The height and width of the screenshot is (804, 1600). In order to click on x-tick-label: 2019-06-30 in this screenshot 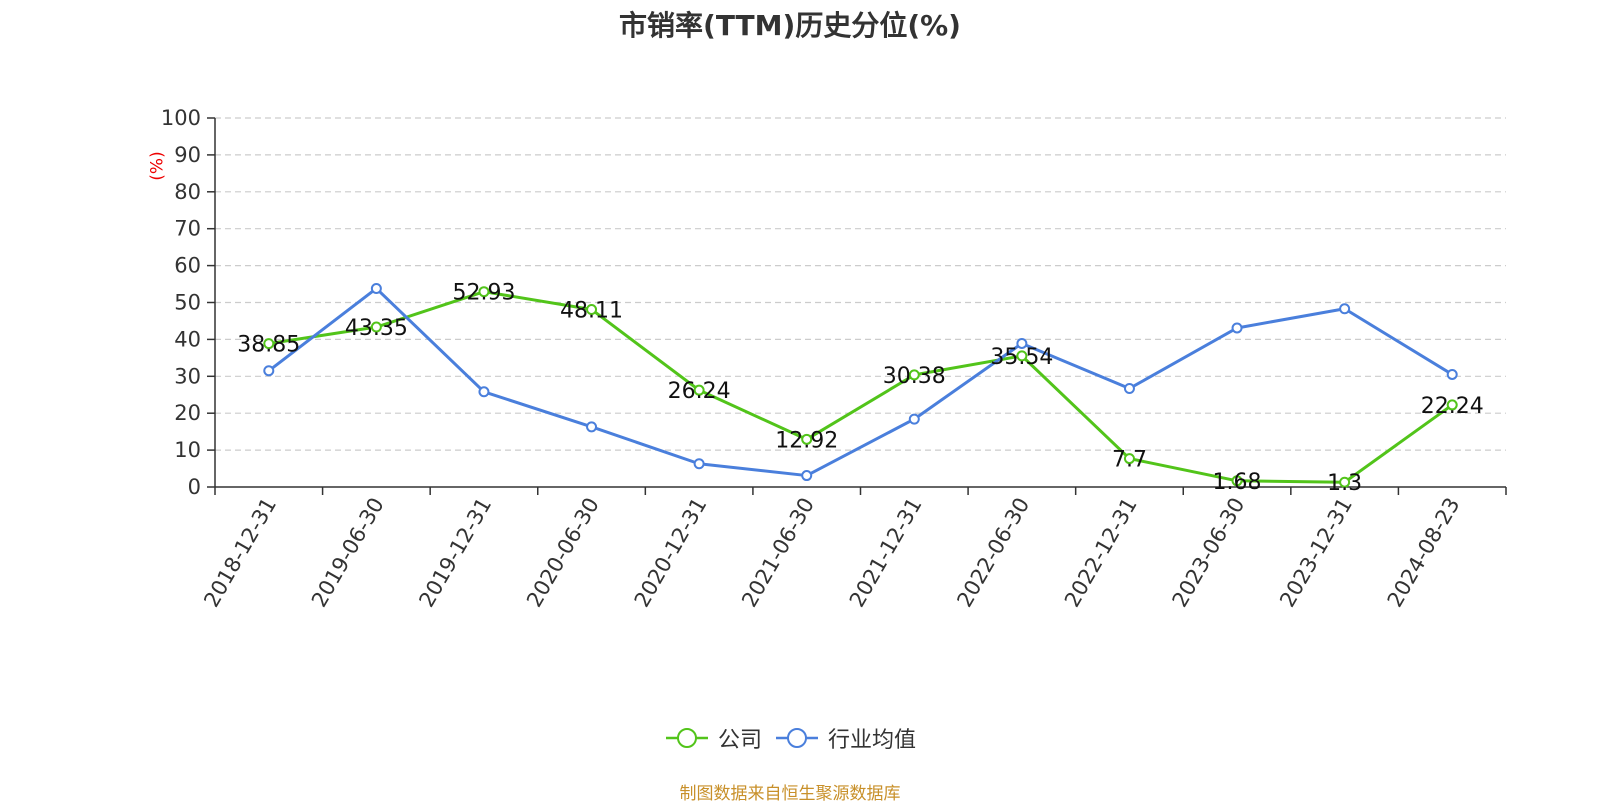, I will do `click(348, 553)`.